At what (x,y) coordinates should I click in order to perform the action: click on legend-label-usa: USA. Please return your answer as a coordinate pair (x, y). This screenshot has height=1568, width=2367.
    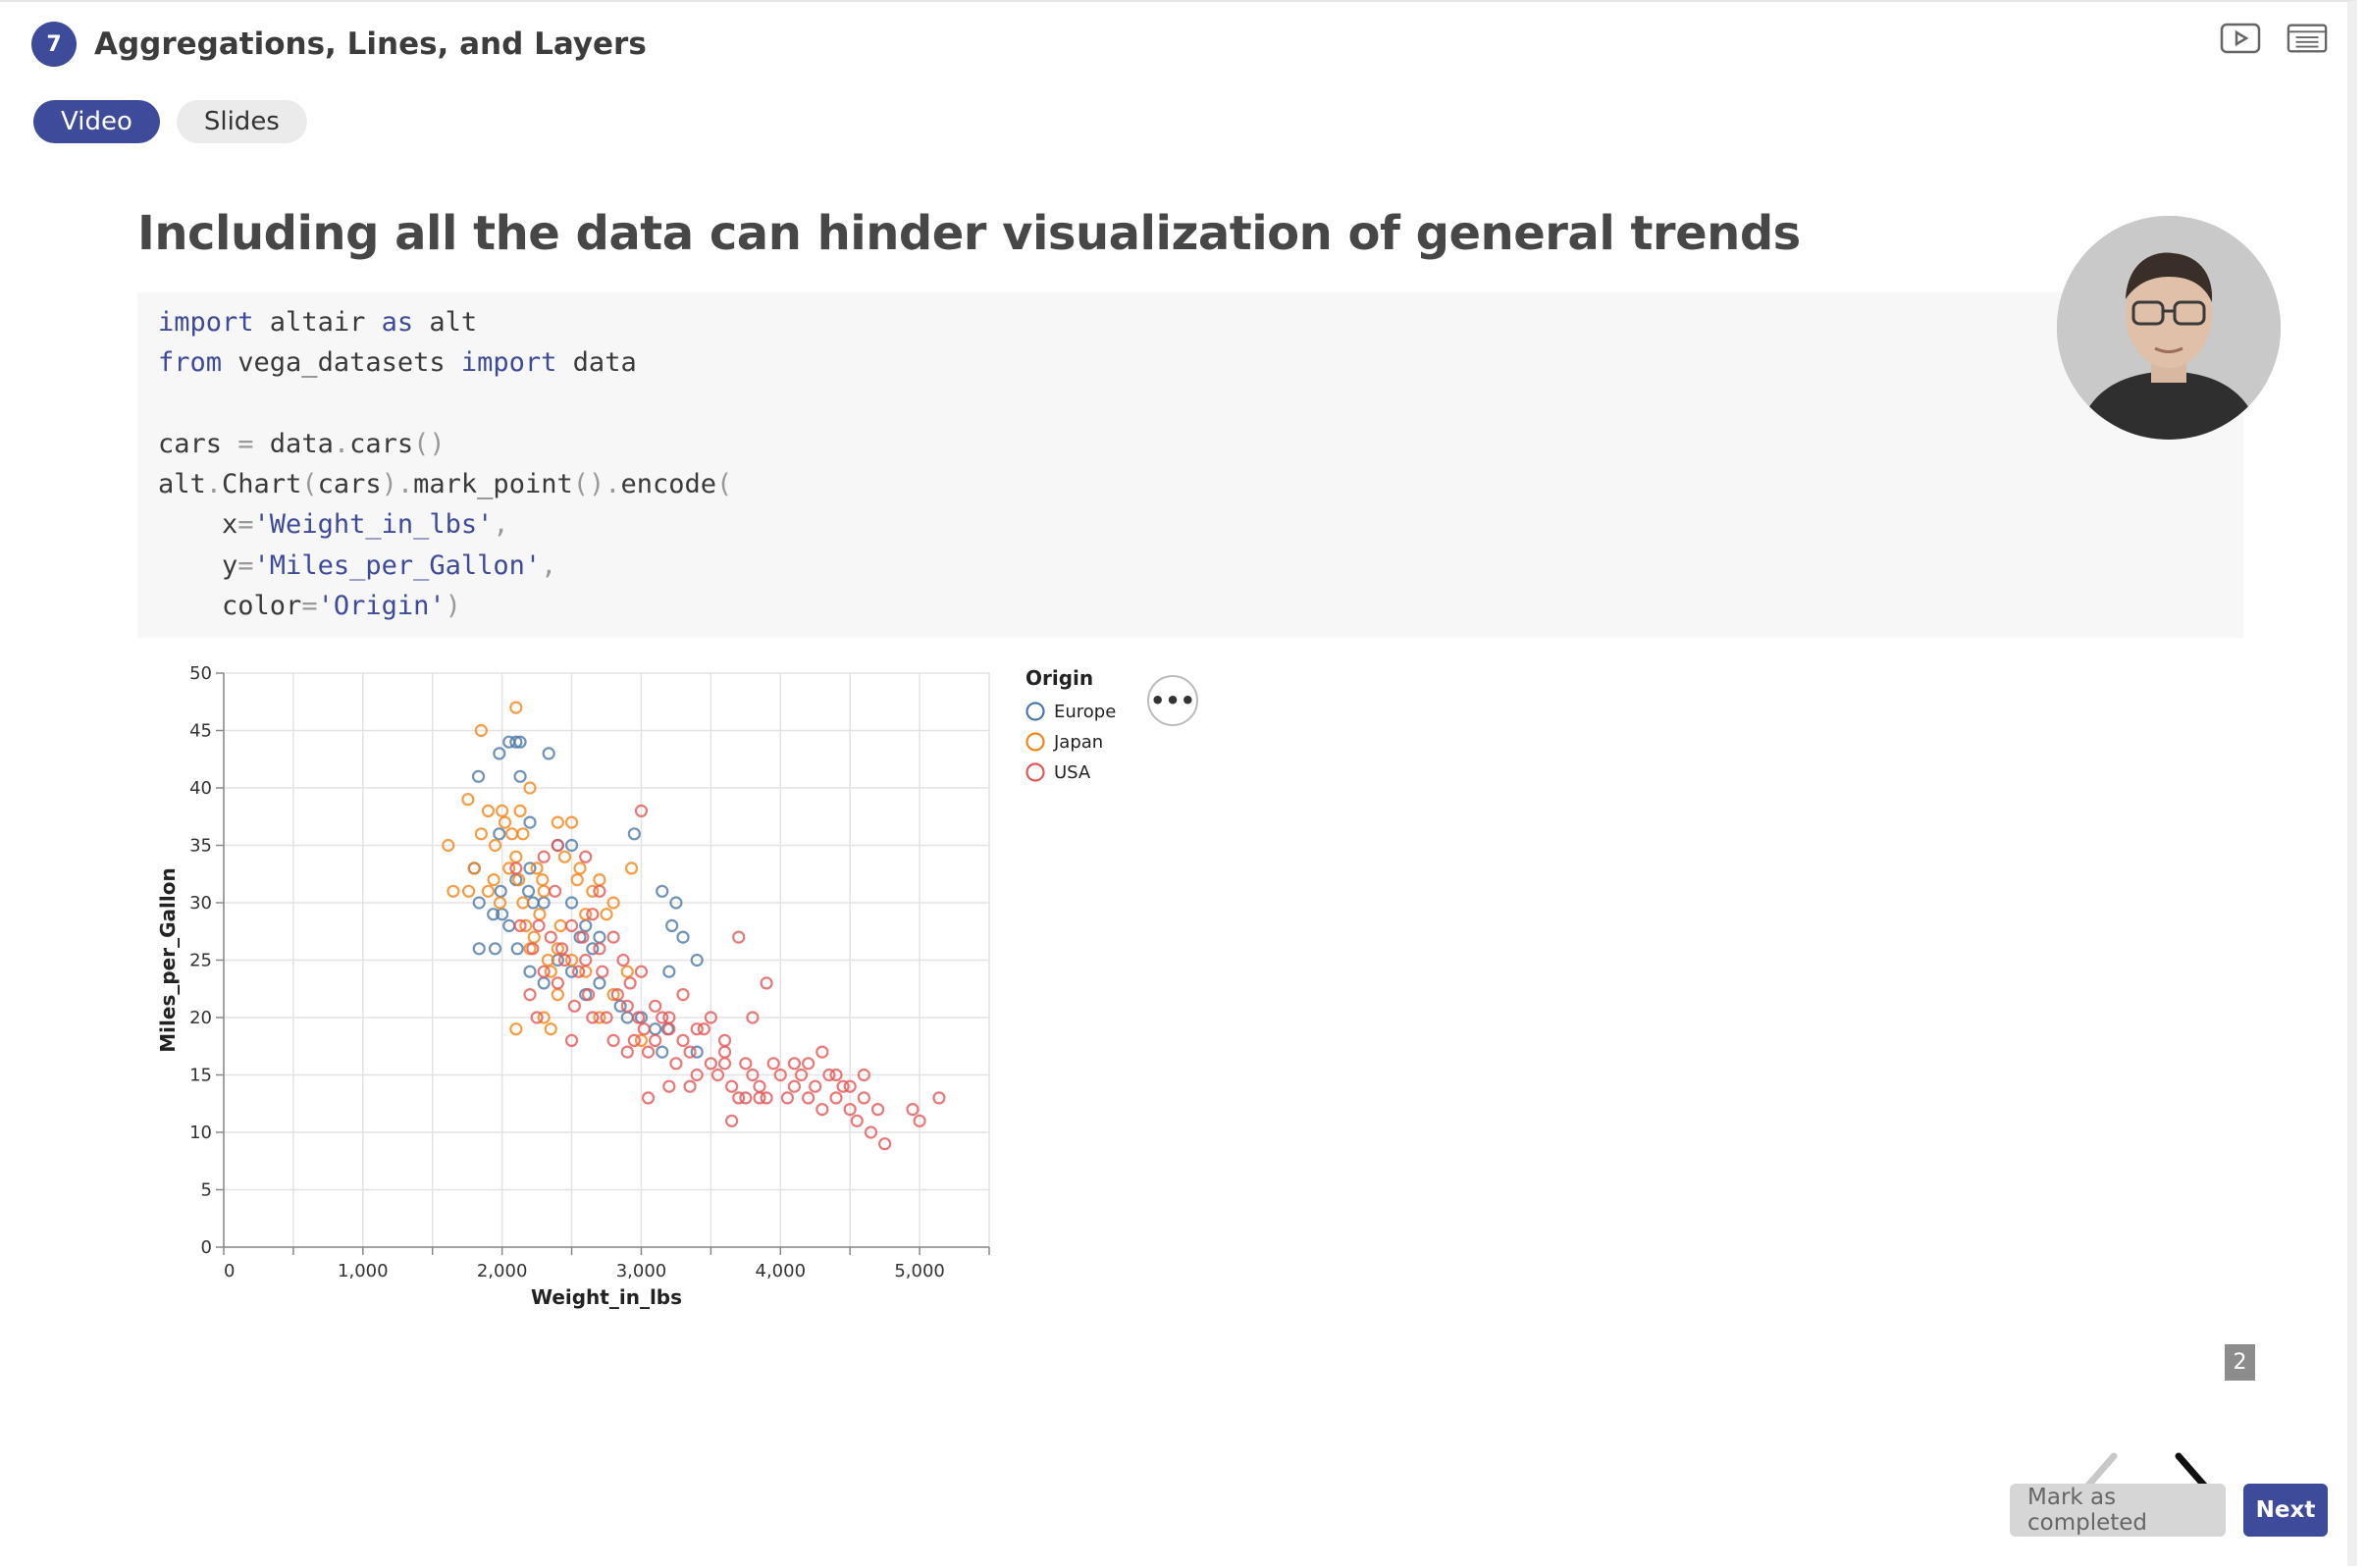
    Looking at the image, I should click on (1072, 773).